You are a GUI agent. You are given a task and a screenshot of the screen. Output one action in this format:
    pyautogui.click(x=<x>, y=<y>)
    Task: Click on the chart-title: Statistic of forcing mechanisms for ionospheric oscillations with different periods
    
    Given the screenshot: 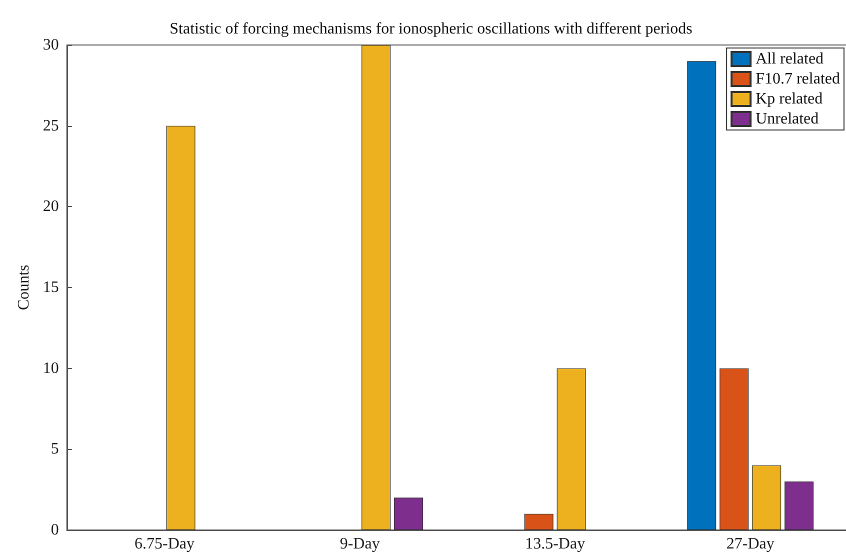 What is the action you would take?
    pyautogui.click(x=431, y=29)
    